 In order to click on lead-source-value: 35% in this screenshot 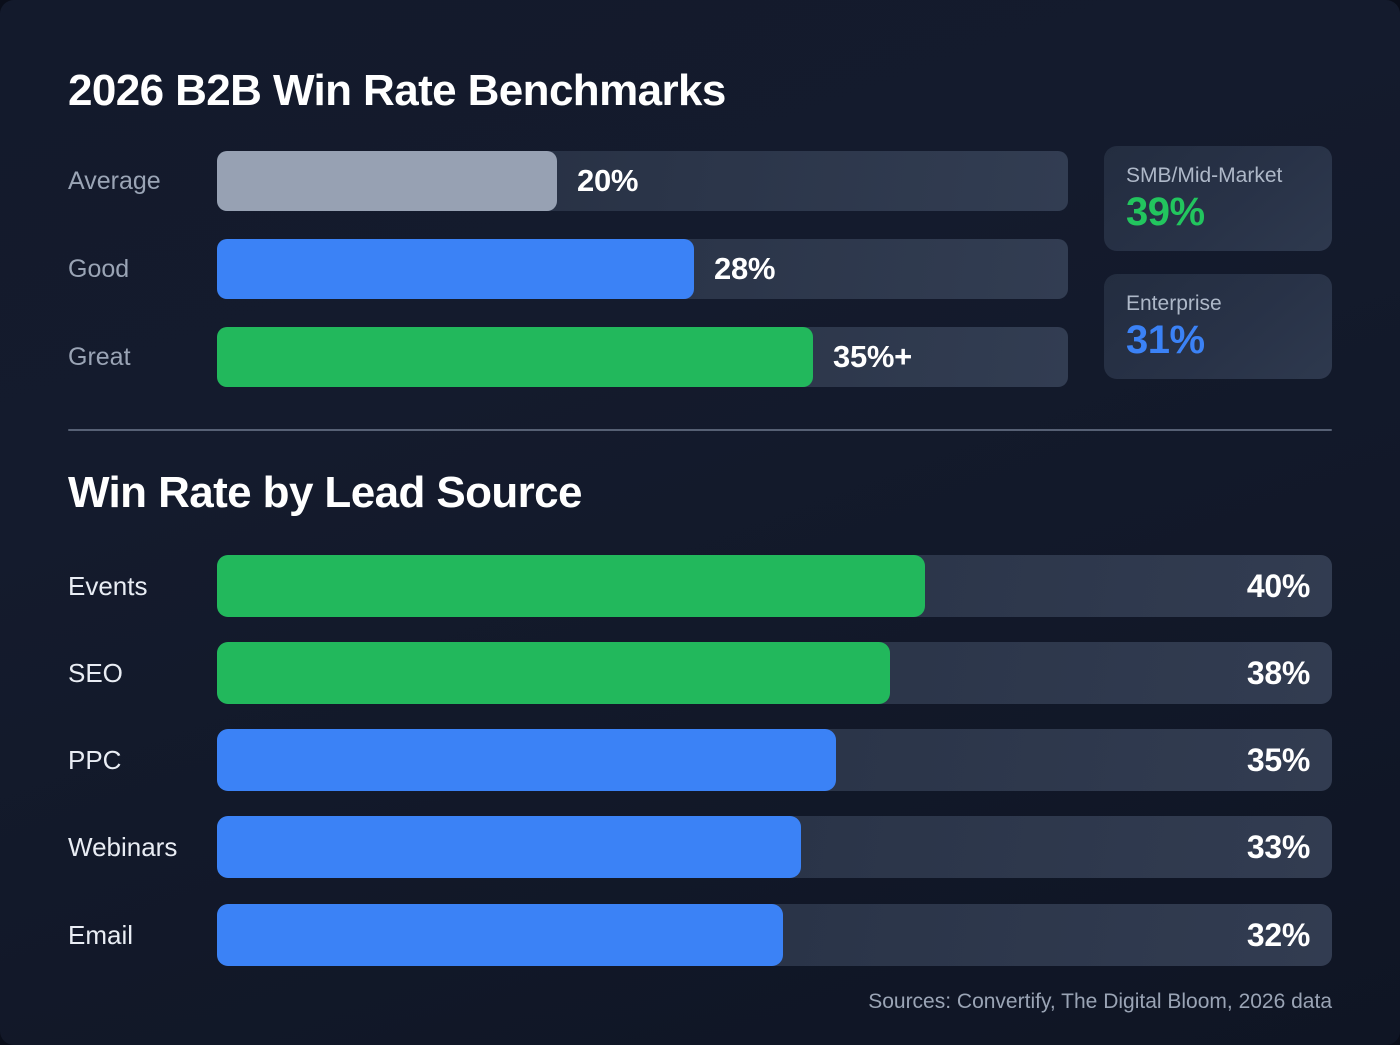, I will do `click(1278, 760)`.